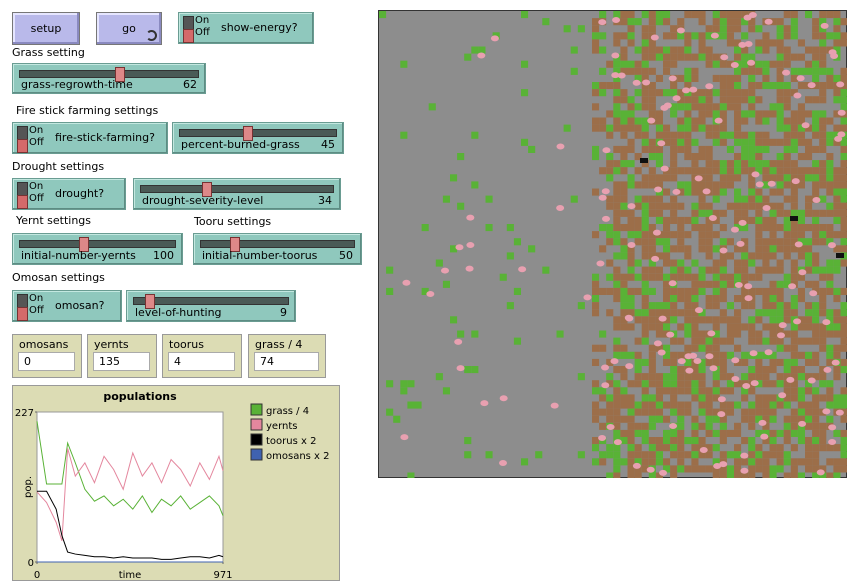 The image size is (852, 585). Describe the element at coordinates (202, 20) in the screenshot. I see `switch-on: On` at that location.